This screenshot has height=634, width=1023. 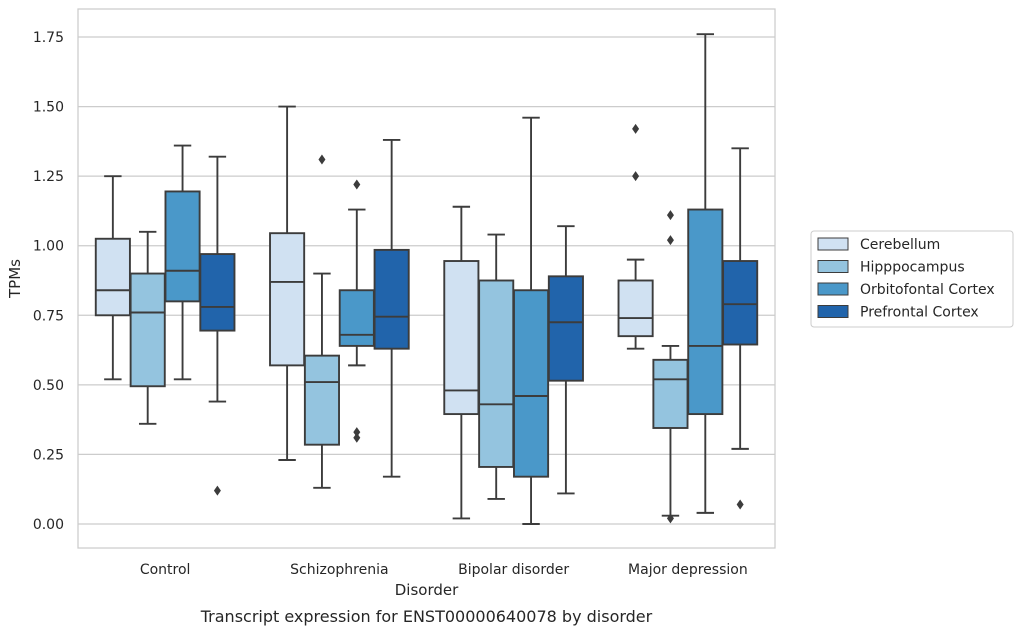 What do you see at coordinates (48, 247) in the screenshot?
I see `y-tick-label: 1.00` at bounding box center [48, 247].